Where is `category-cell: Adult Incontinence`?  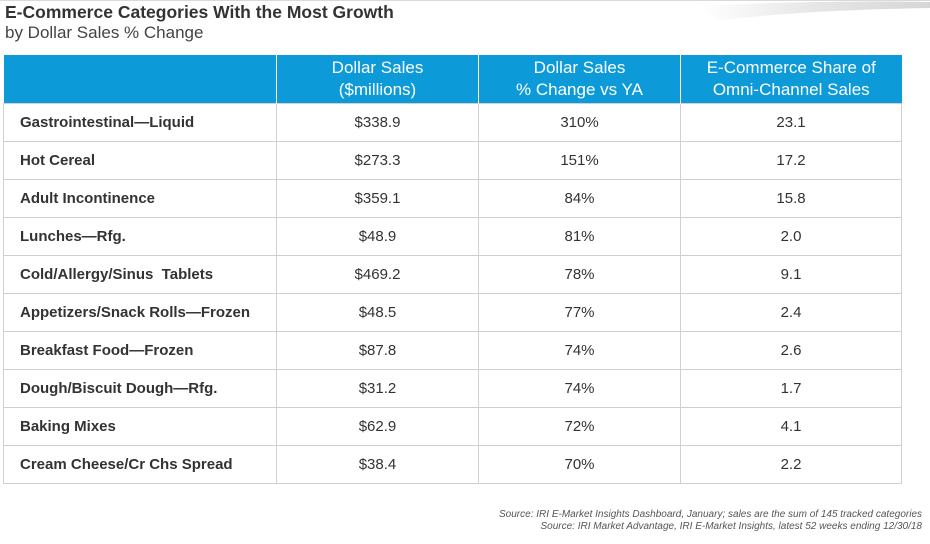 category-cell: Adult Incontinence is located at coordinates (140, 198).